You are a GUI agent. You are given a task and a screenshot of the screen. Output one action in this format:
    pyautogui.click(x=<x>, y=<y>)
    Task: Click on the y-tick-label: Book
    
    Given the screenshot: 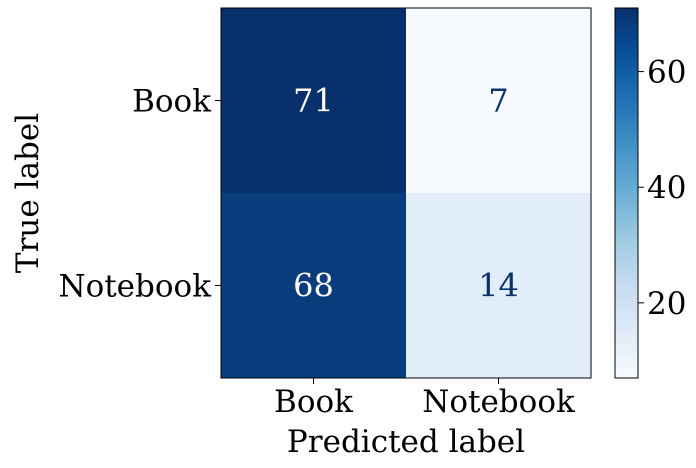 What is the action you would take?
    pyautogui.click(x=171, y=102)
    